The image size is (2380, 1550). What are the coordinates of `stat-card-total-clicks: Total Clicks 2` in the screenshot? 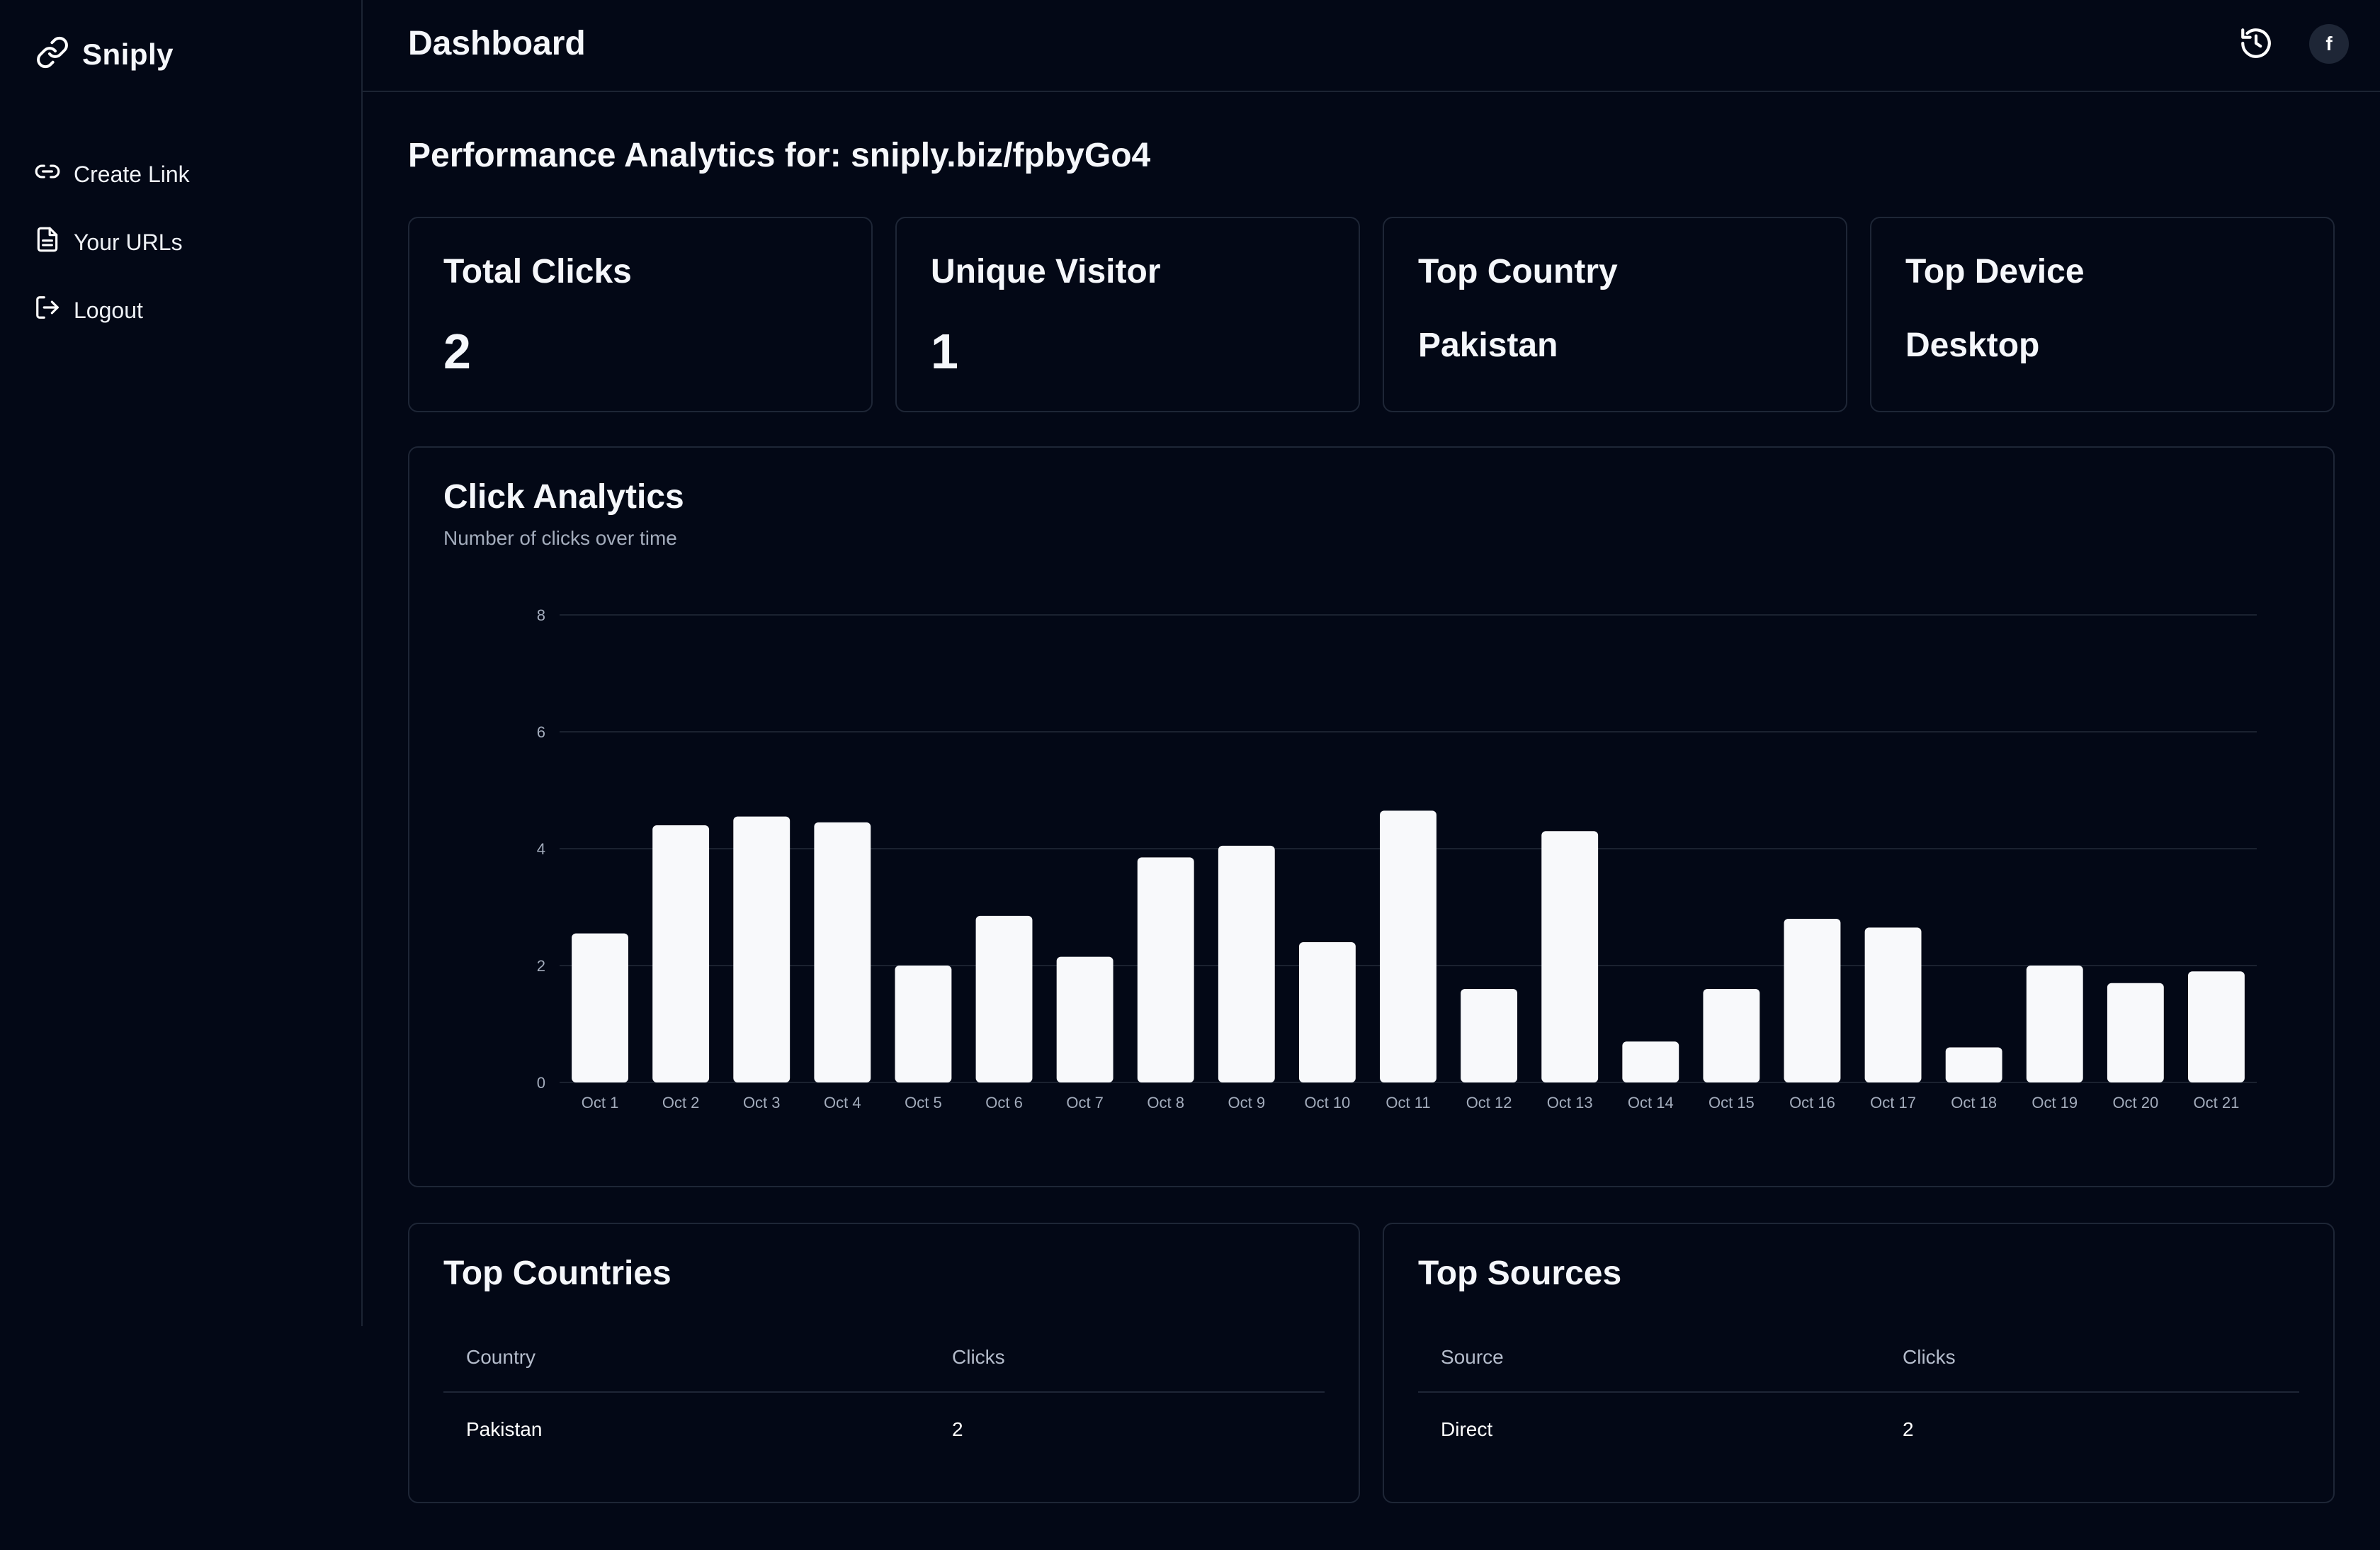 It's located at (640, 314).